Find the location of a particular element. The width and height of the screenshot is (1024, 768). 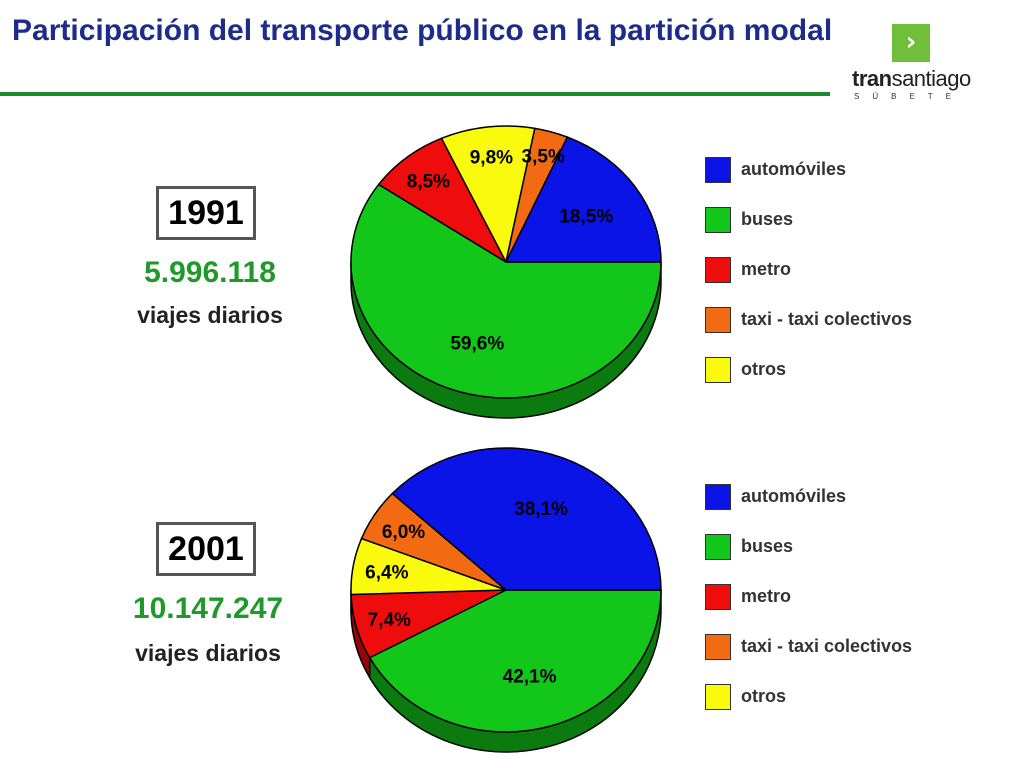

slice-label-otros: 6,4% is located at coordinates (386, 572).